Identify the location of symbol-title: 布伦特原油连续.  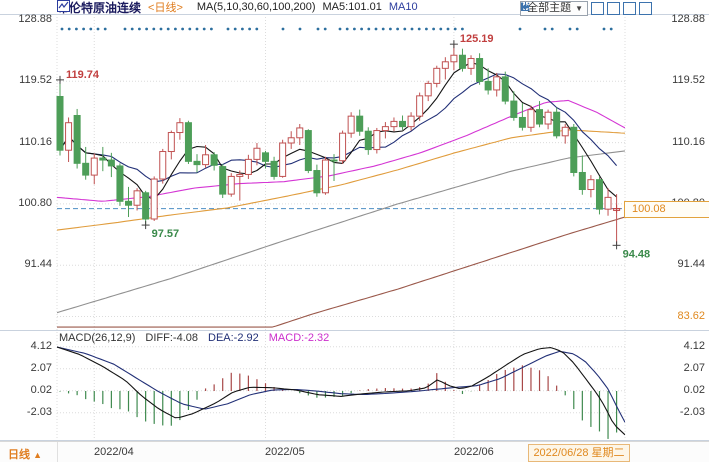
(99, 7).